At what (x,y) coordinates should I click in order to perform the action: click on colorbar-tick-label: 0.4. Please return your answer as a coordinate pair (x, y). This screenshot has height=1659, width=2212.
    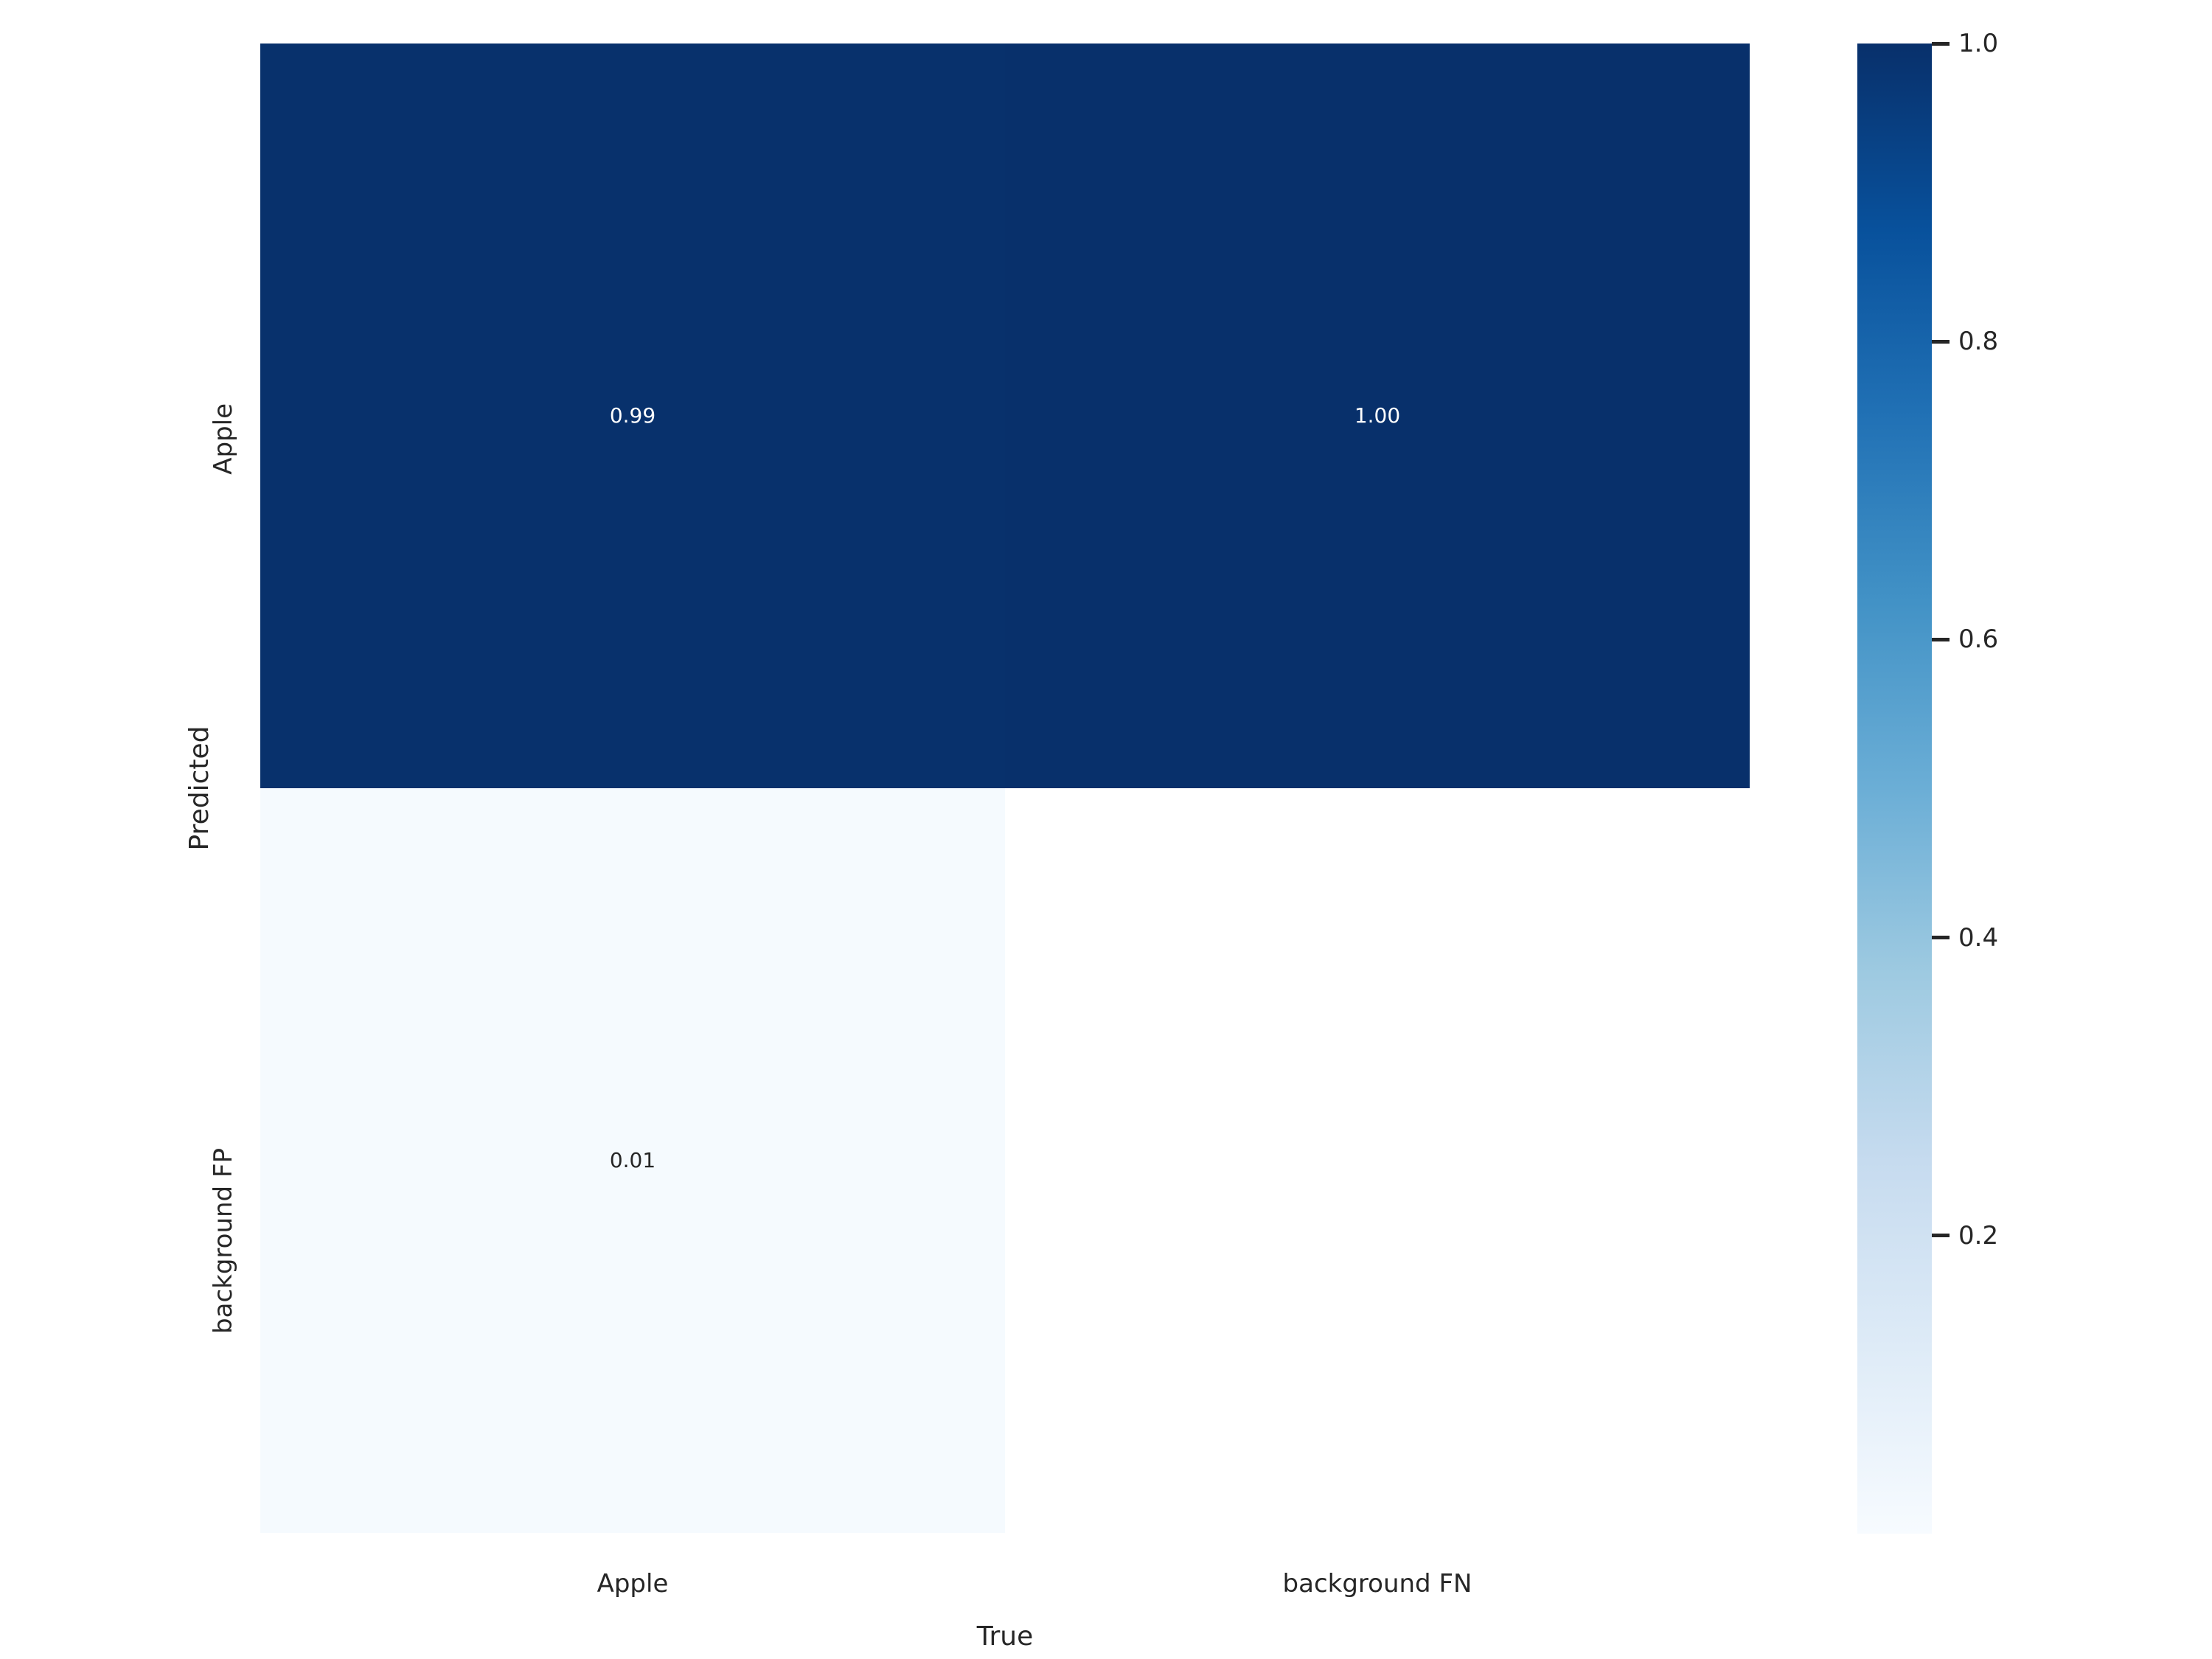
    Looking at the image, I should click on (1978, 937).